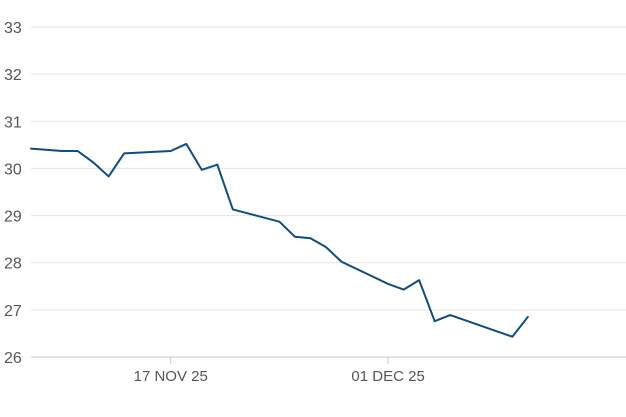 The width and height of the screenshot is (626, 417). I want to click on y-tick-label-27: 27, so click(13, 311).